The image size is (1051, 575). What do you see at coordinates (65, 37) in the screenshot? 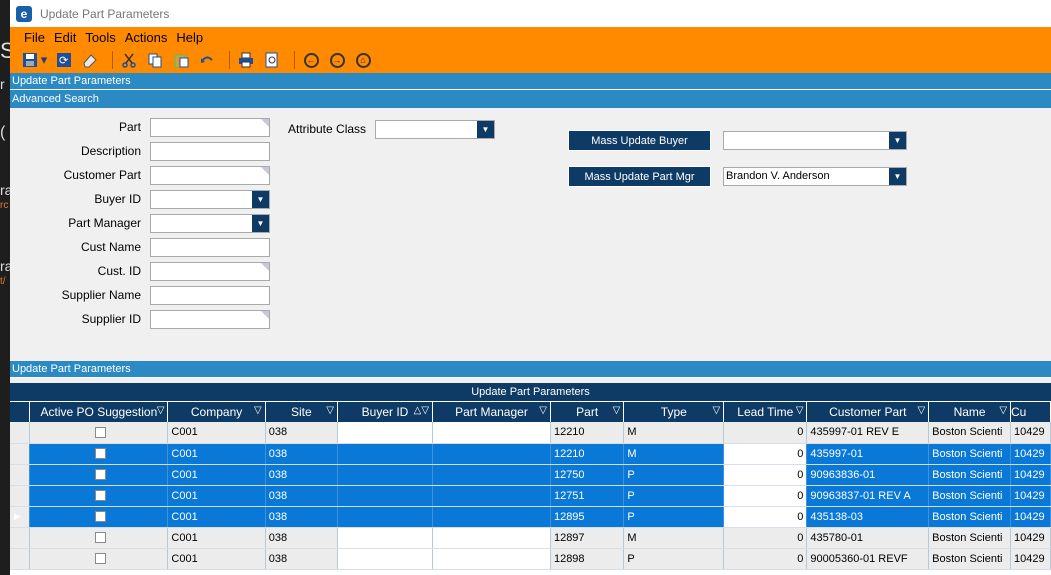
I see `menu-edit: Edit` at bounding box center [65, 37].